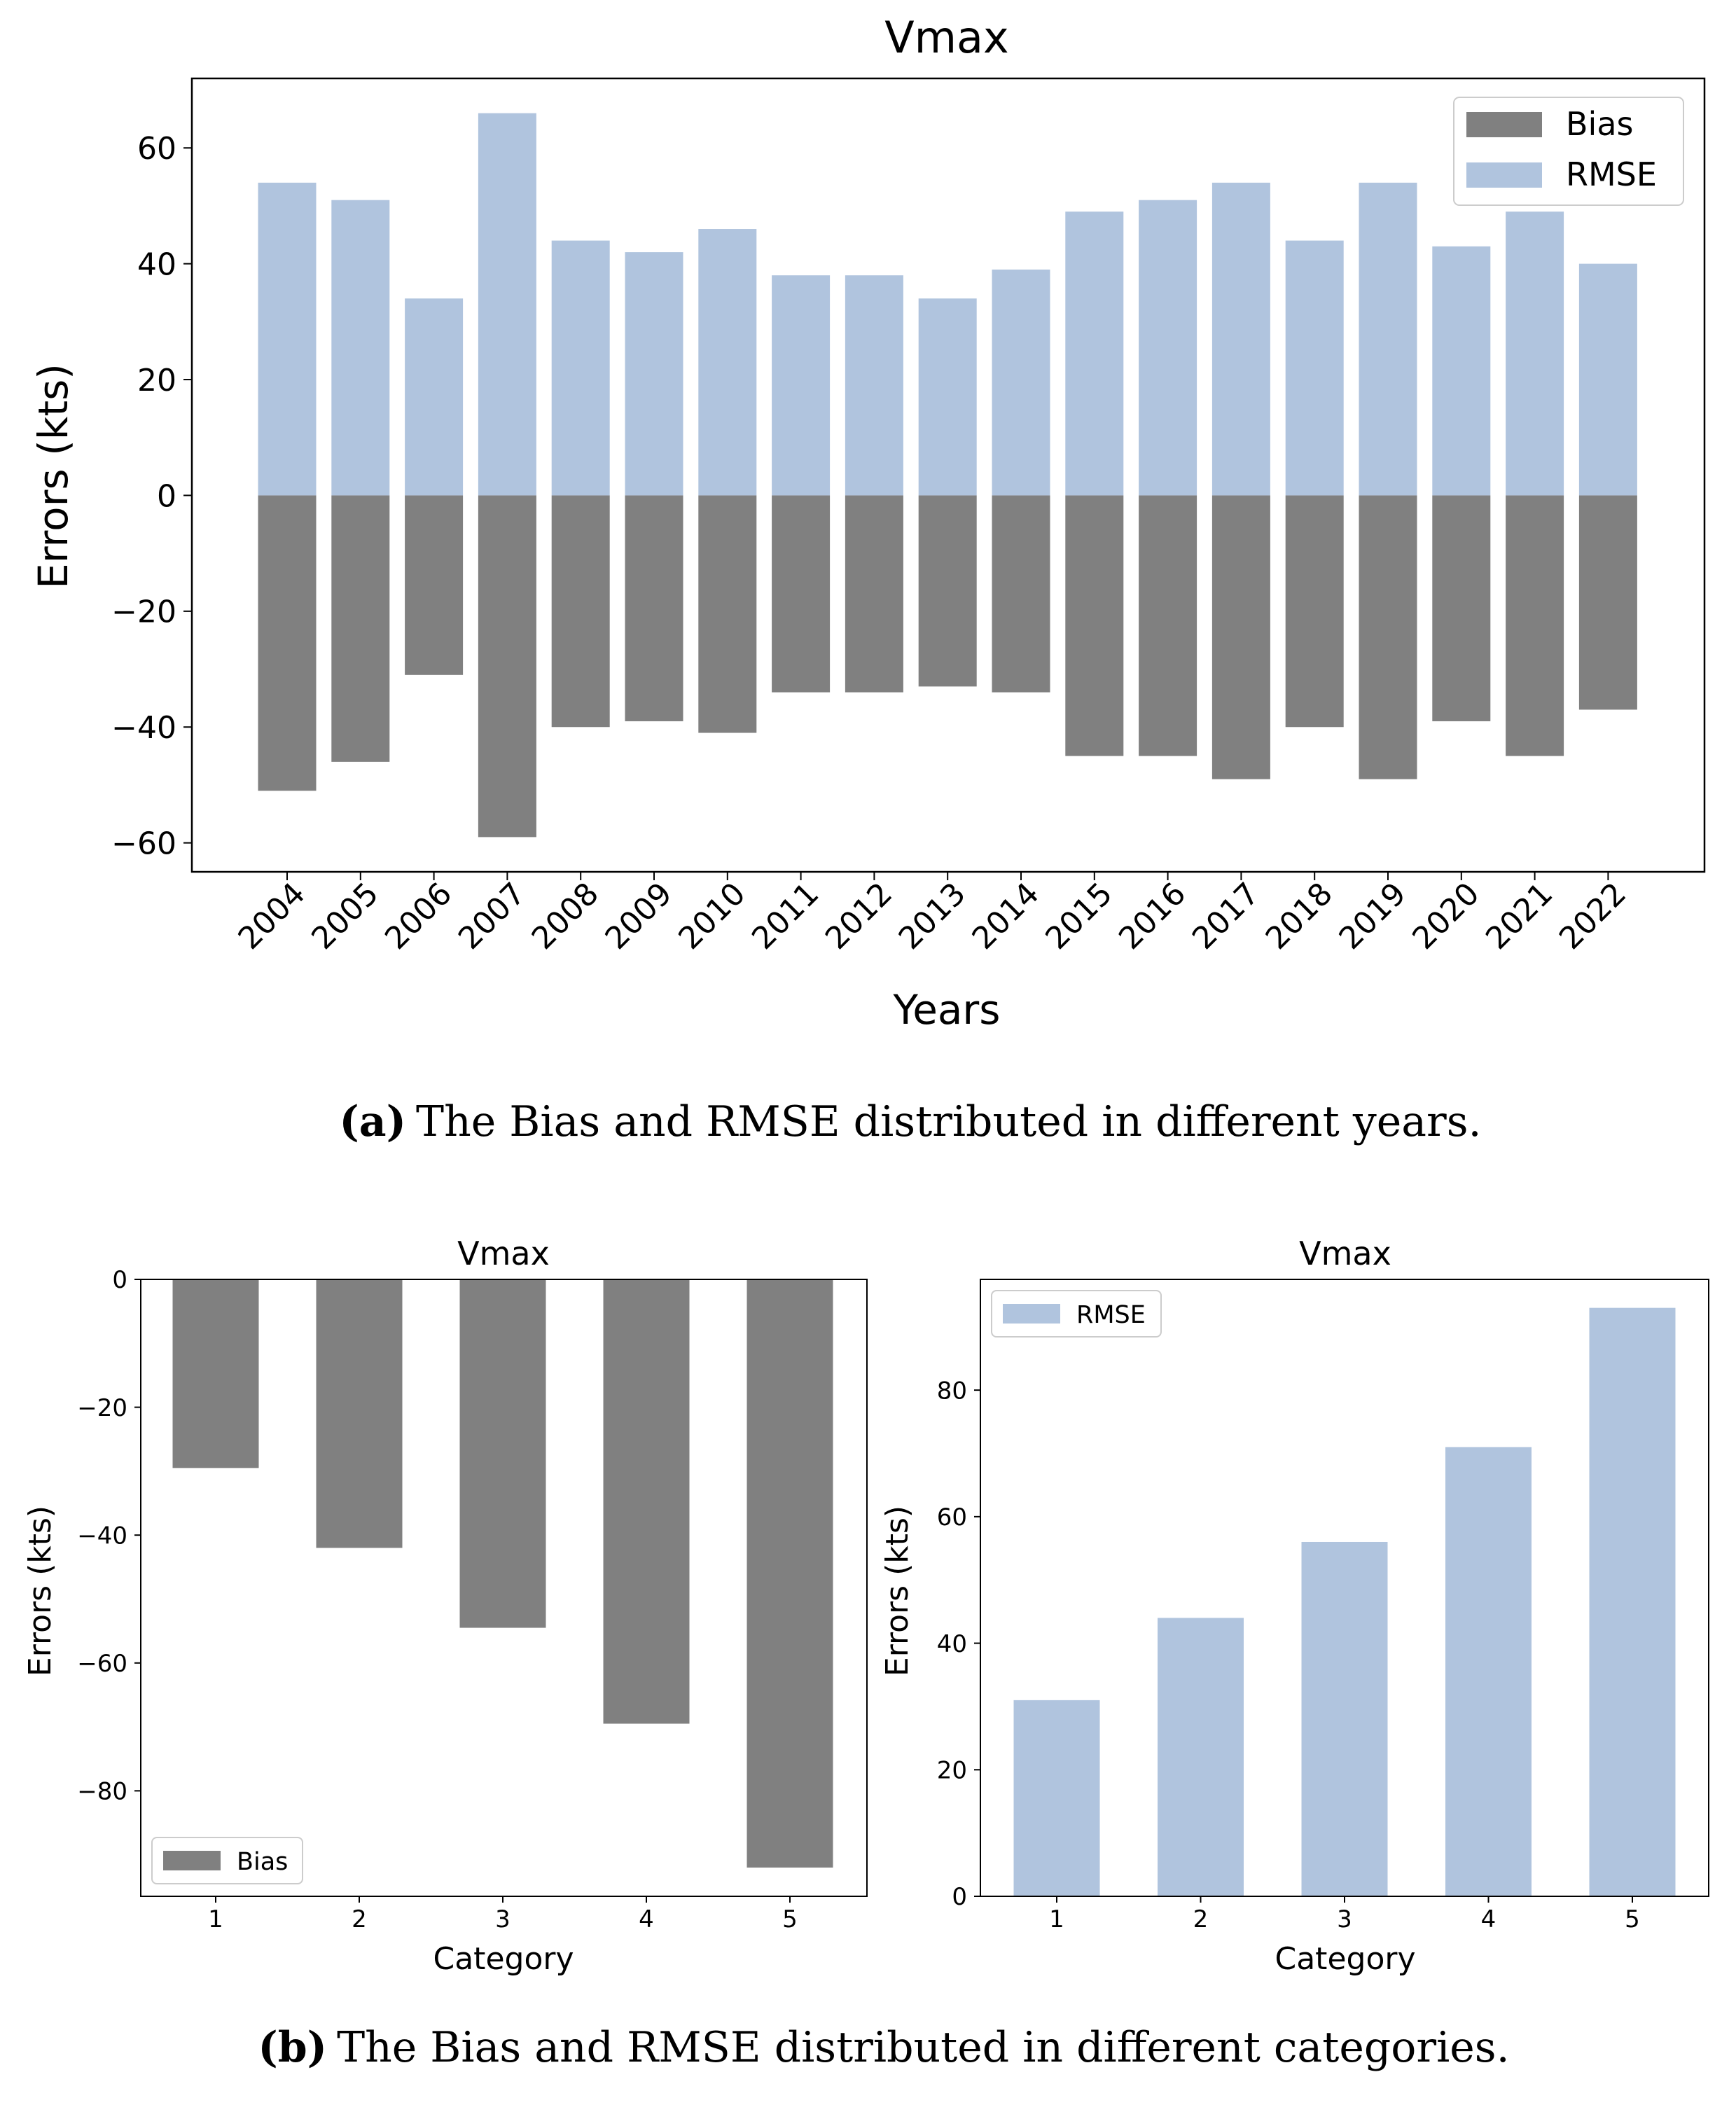  What do you see at coordinates (1607, 602) in the screenshot?
I see `bar-bias-2022` at bounding box center [1607, 602].